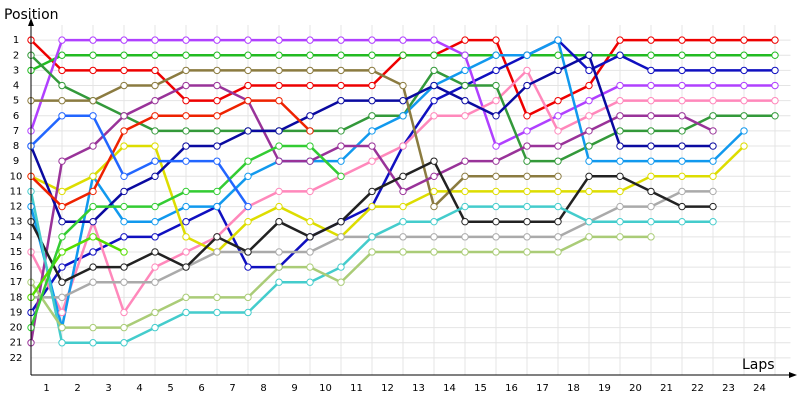 The width and height of the screenshot is (800, 400). What do you see at coordinates (31, 15) in the screenshot?
I see `chart-title: Position` at bounding box center [31, 15].